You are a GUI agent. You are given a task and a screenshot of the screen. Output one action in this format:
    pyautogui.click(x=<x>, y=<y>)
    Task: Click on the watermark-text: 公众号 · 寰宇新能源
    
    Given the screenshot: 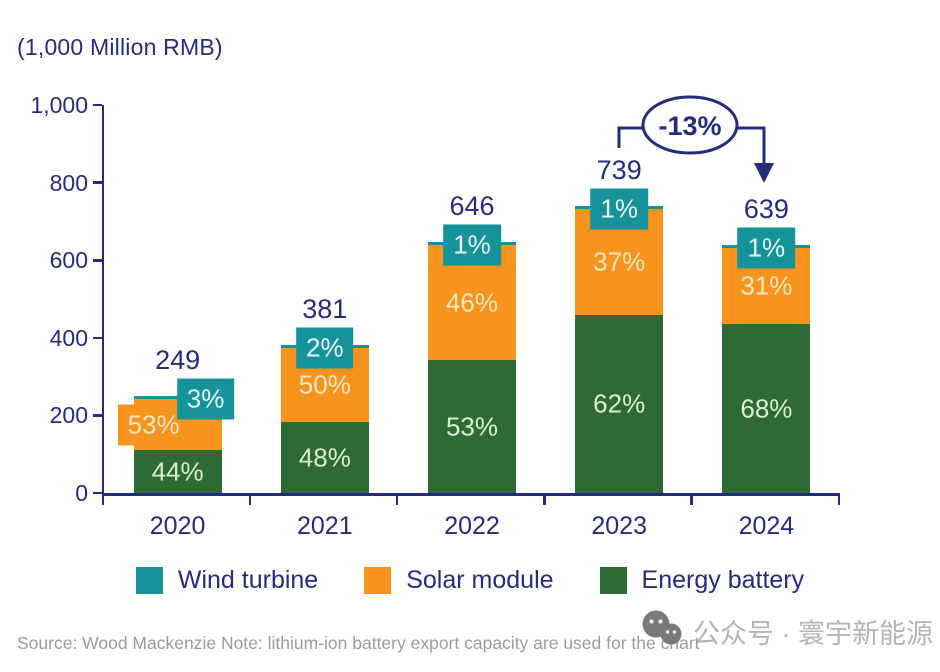 What is the action you would take?
    pyautogui.click(x=813, y=633)
    